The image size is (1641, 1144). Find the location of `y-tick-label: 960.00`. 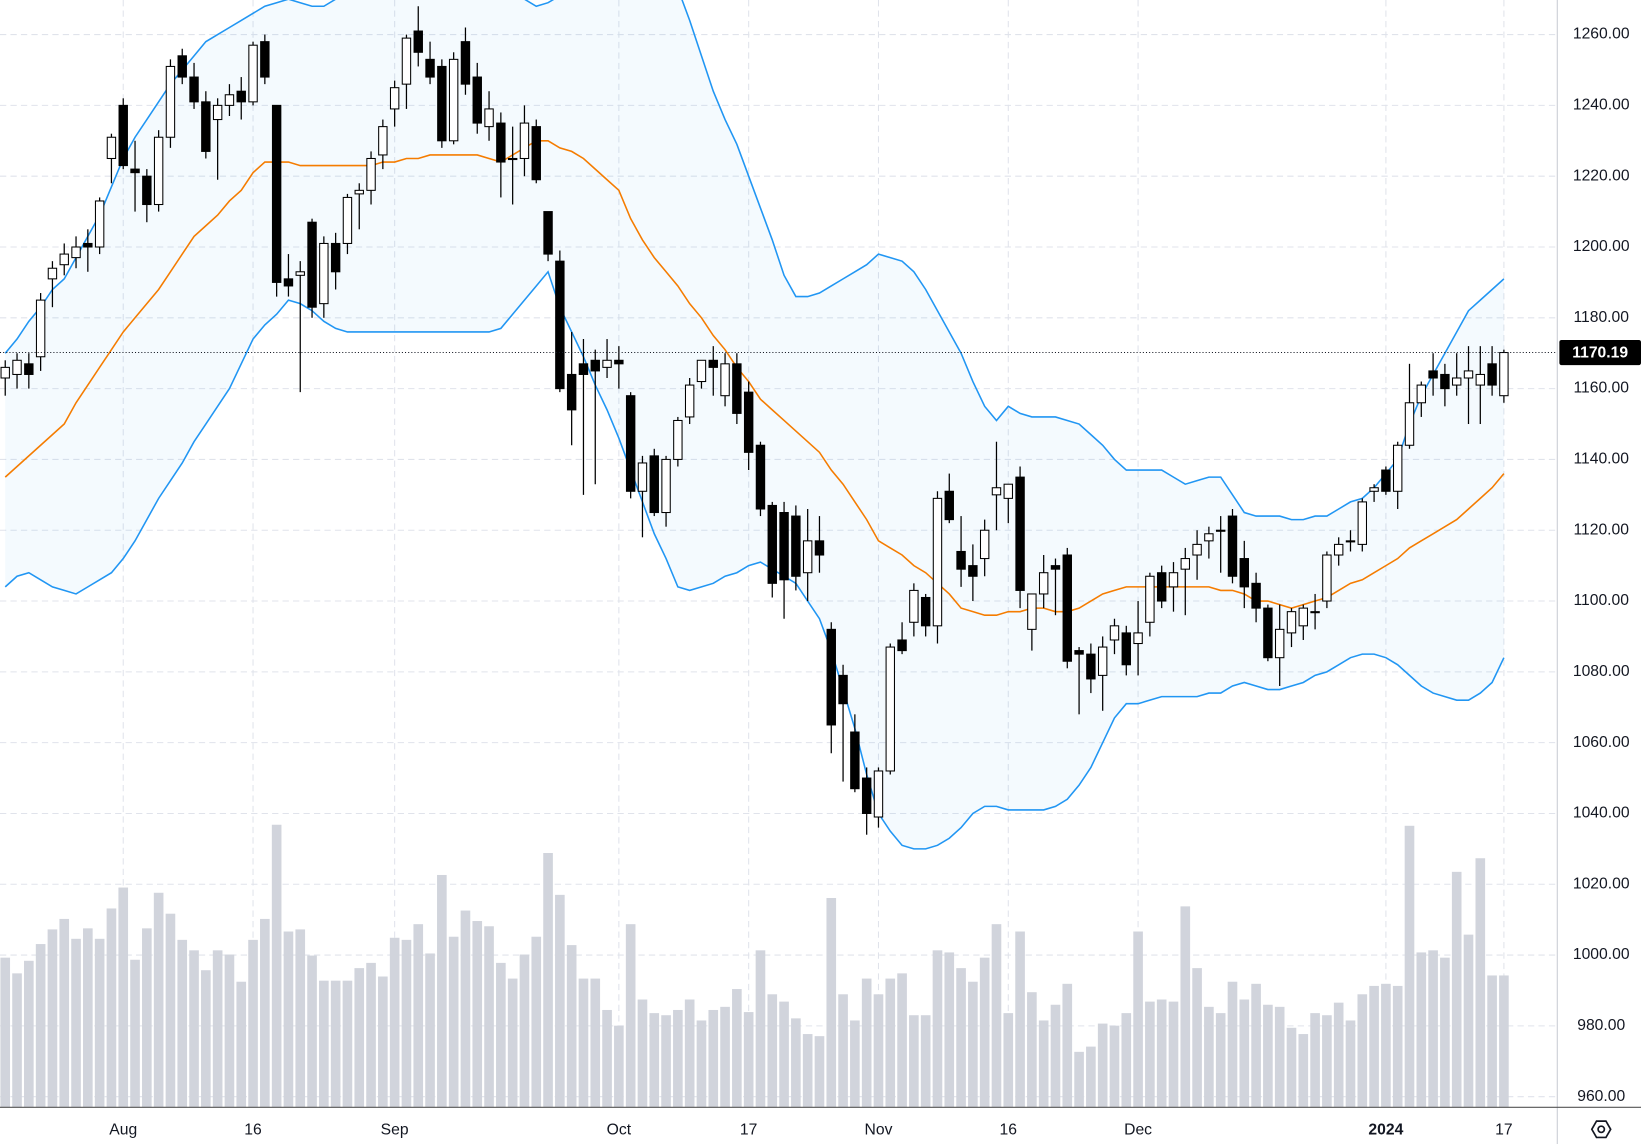

y-tick-label: 960.00 is located at coordinates (1601, 1096).